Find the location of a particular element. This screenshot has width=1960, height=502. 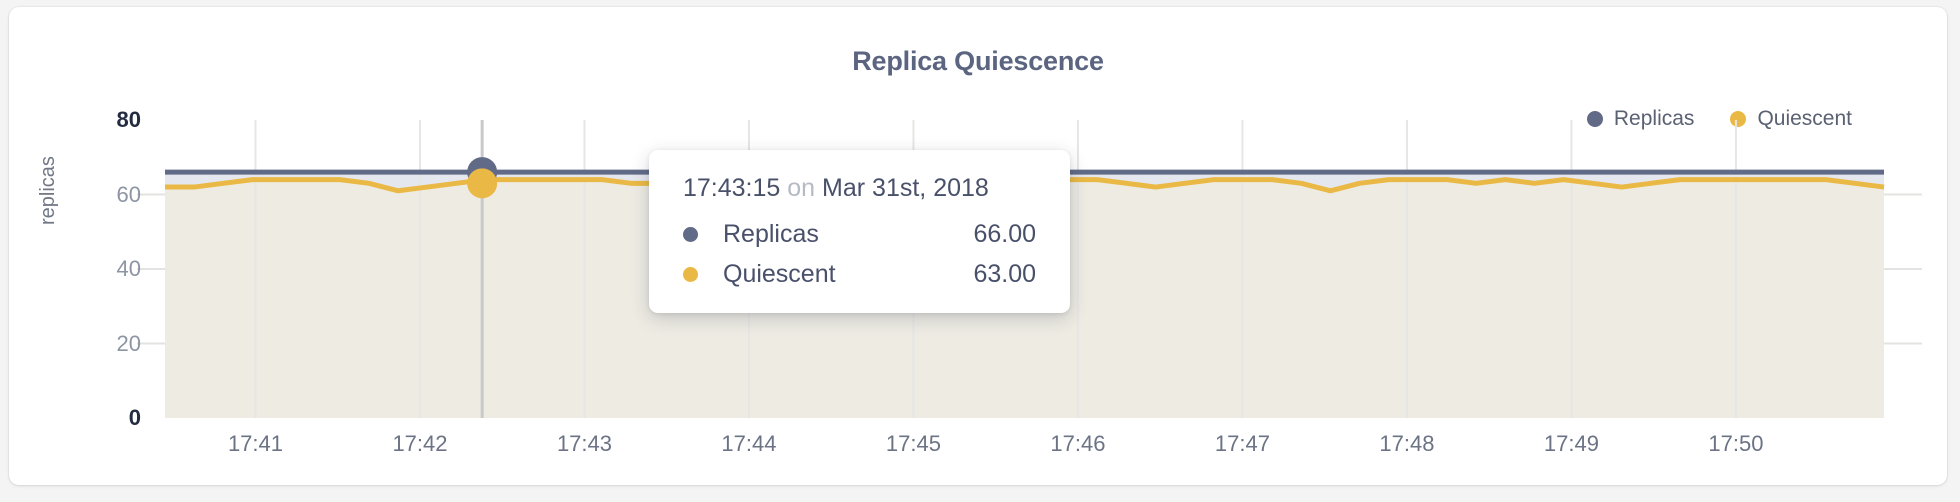

legend-item-replicas: Replicas is located at coordinates (1640, 119).